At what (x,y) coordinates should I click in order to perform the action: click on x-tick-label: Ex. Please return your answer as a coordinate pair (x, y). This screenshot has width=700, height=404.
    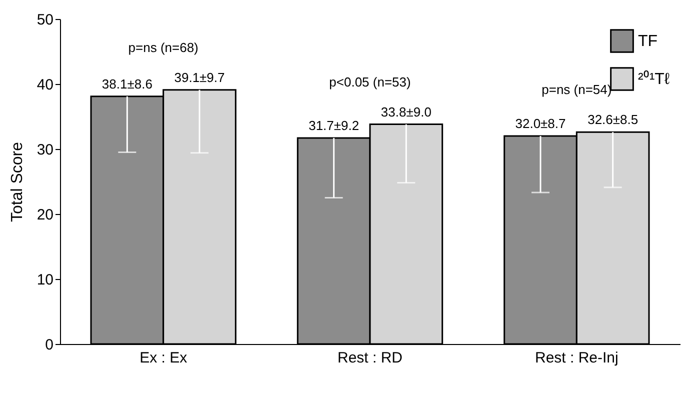
    Looking at the image, I should click on (164, 358).